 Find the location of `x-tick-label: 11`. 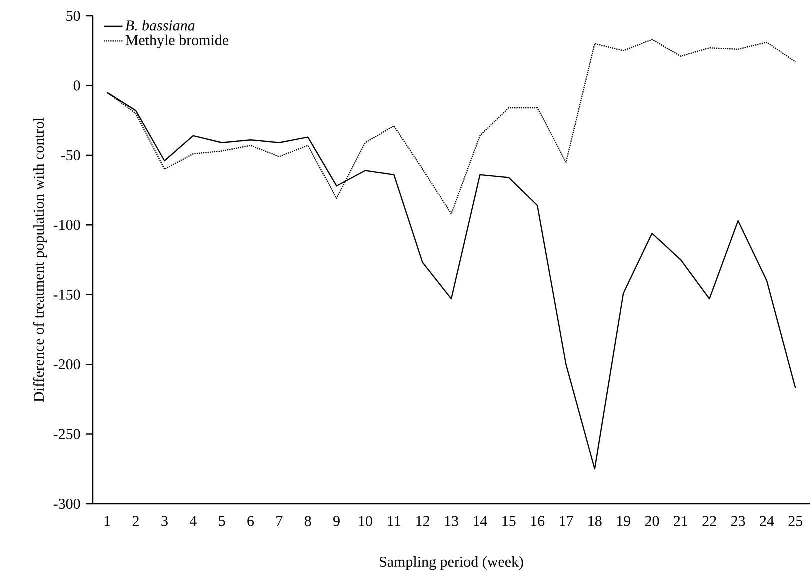

x-tick-label: 11 is located at coordinates (394, 521).